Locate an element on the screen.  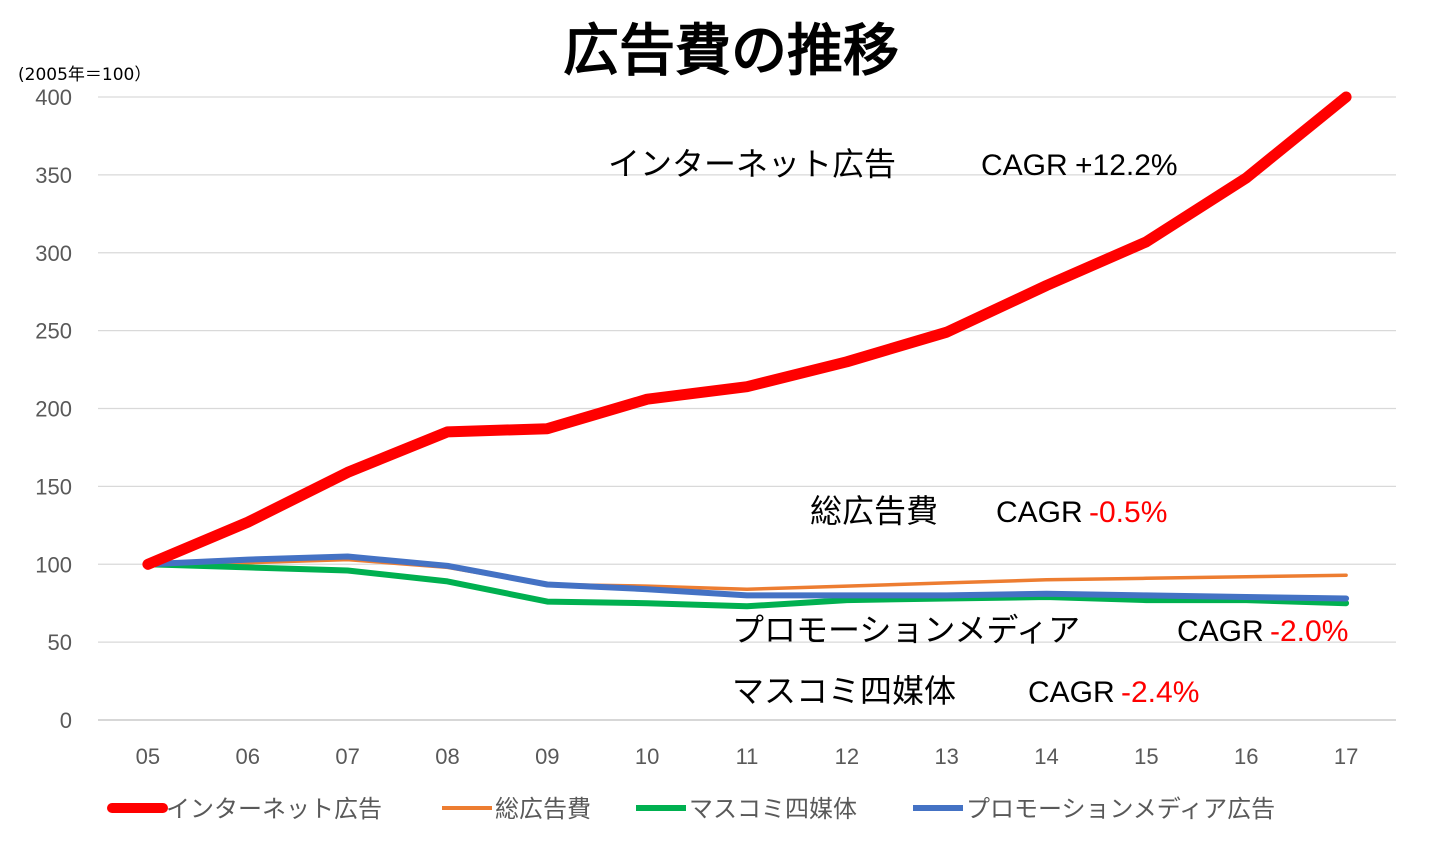
x-axis-ticks: 05 06 07 08 09 10 11 12 13 14 15 16 17 is located at coordinates (747, 756).